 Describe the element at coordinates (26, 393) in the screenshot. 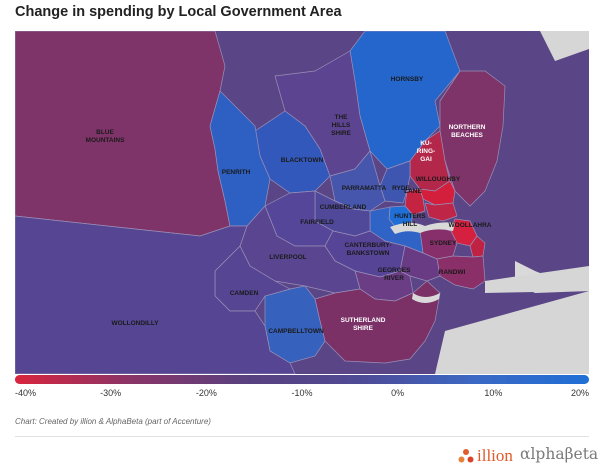

I see `scale-tick-label: -40%` at that location.